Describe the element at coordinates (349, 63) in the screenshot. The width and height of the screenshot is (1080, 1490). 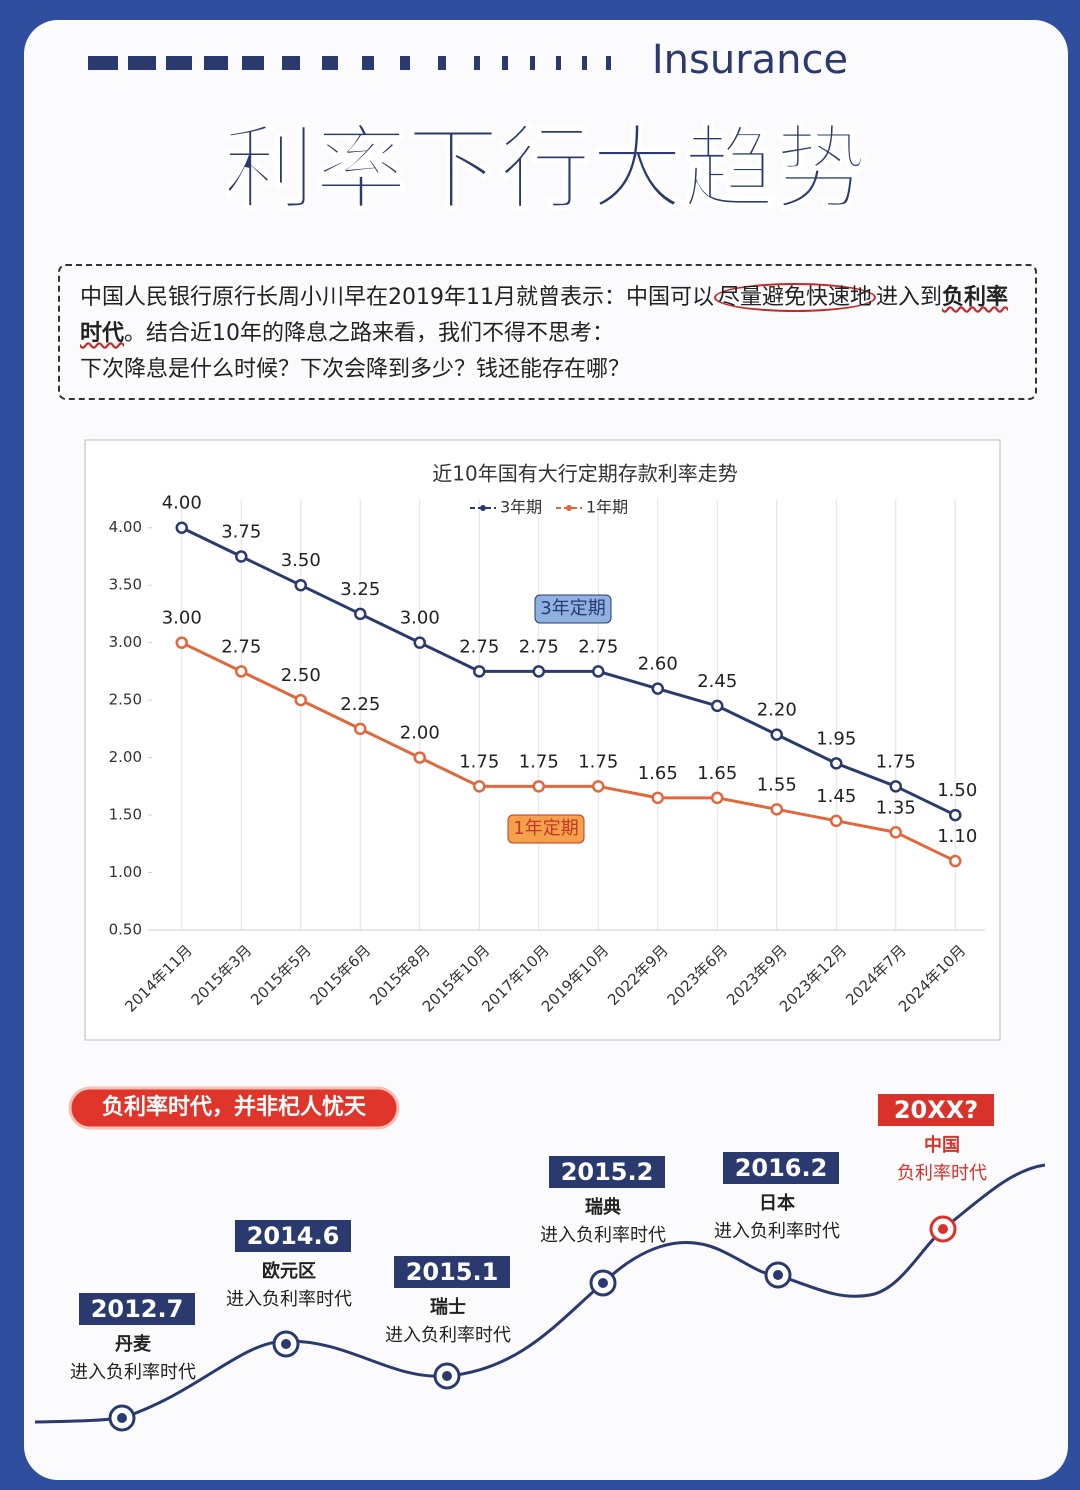
I see `dash-decoration` at that location.